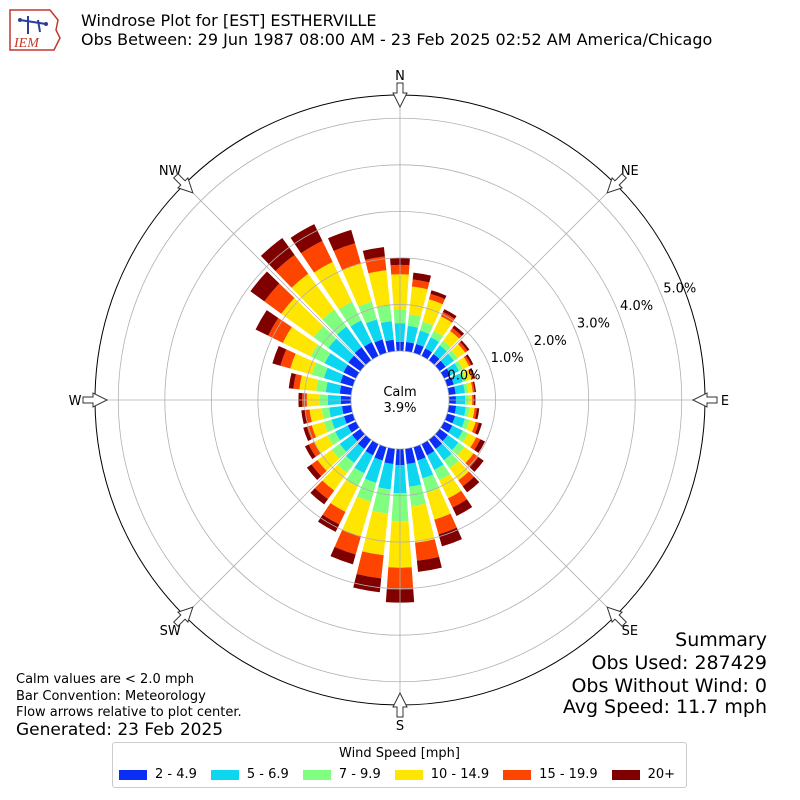 Image resolution: width=800 pixels, height=800 pixels. What do you see at coordinates (176, 774) in the screenshot?
I see `legend-label: 2 - 4.9` at bounding box center [176, 774].